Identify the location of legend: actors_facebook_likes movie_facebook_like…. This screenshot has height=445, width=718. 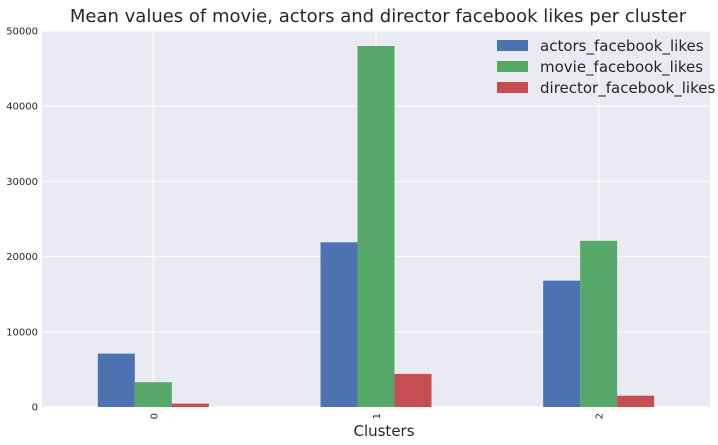
(606, 67).